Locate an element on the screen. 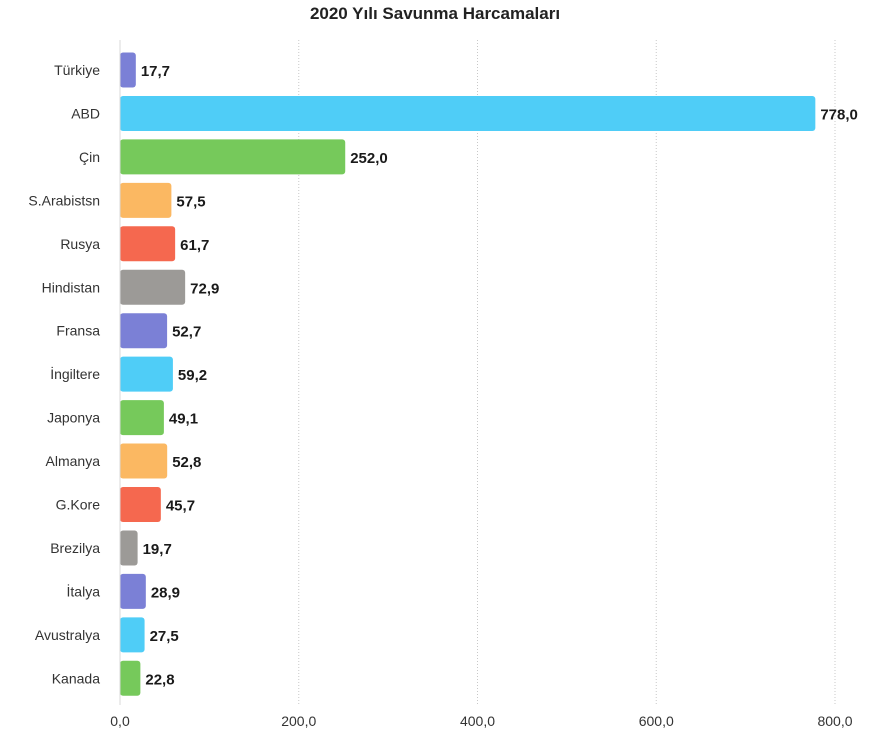 The image size is (870, 738). category-label: S.Arabistsn is located at coordinates (64, 200).